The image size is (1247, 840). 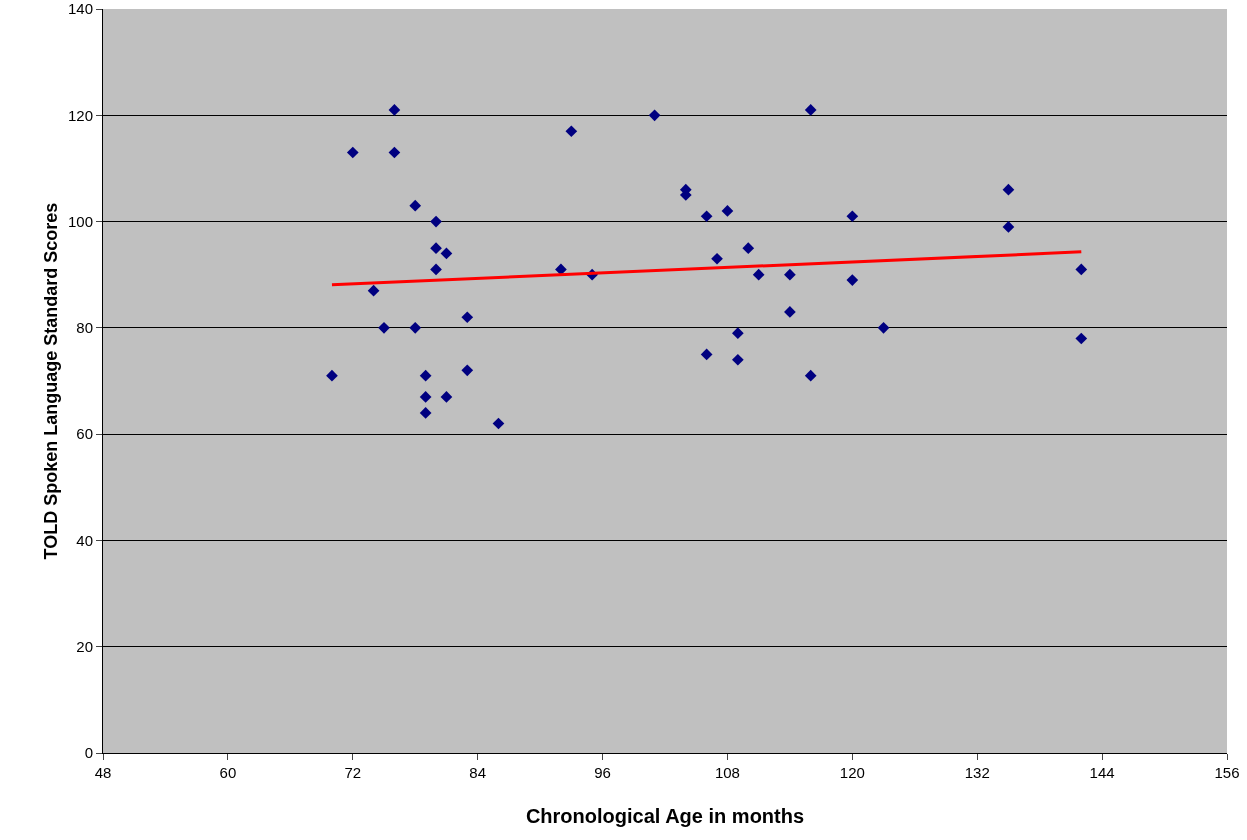 What do you see at coordinates (80, 221) in the screenshot?
I see `y-tick-label: 100` at bounding box center [80, 221].